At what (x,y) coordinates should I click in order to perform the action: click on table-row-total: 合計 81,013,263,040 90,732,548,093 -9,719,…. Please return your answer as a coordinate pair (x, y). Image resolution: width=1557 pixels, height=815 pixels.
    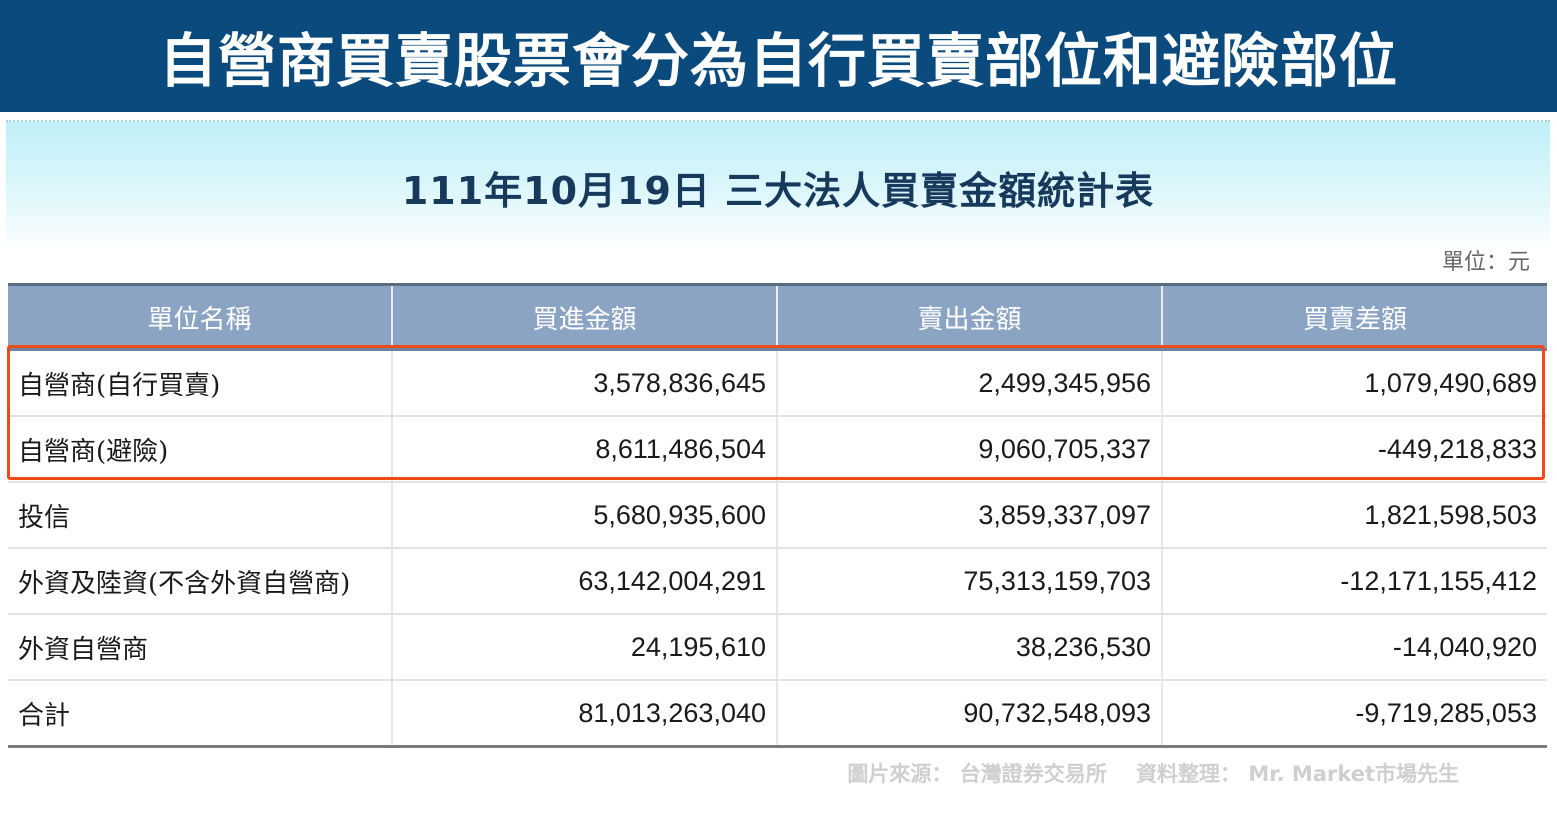
    Looking at the image, I should click on (777, 714).